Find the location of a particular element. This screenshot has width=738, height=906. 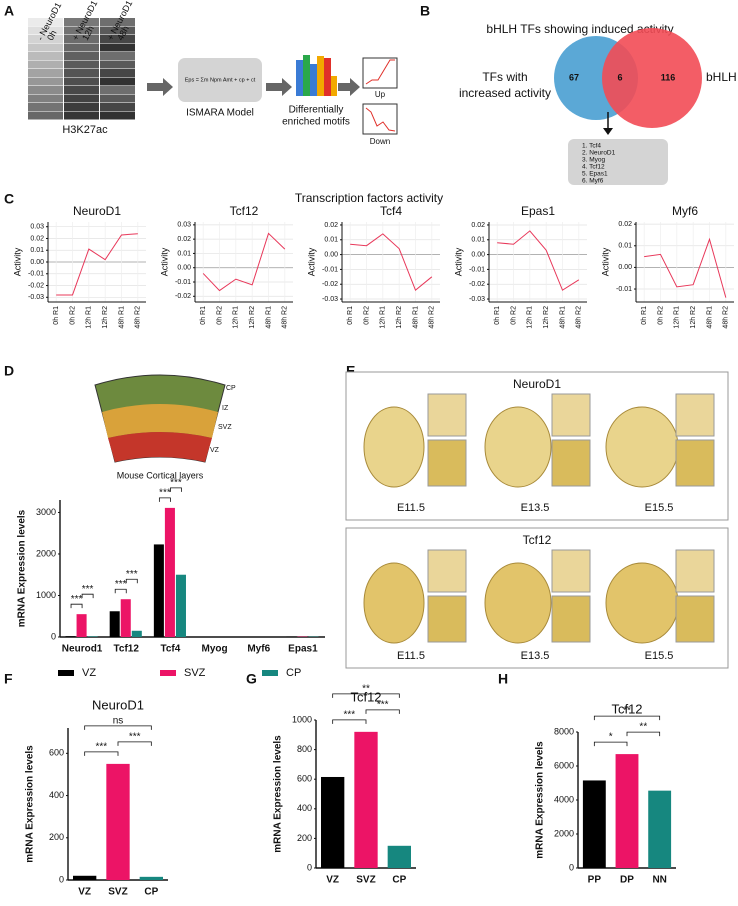

panel-label: E is located at coordinates (350, 371).